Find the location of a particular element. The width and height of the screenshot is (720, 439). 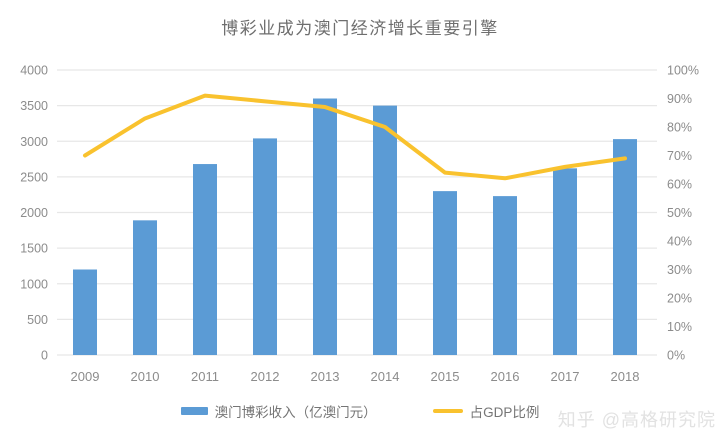

bar-series-label: 澳门博彩收入（亿澳门元） is located at coordinates (295, 412).